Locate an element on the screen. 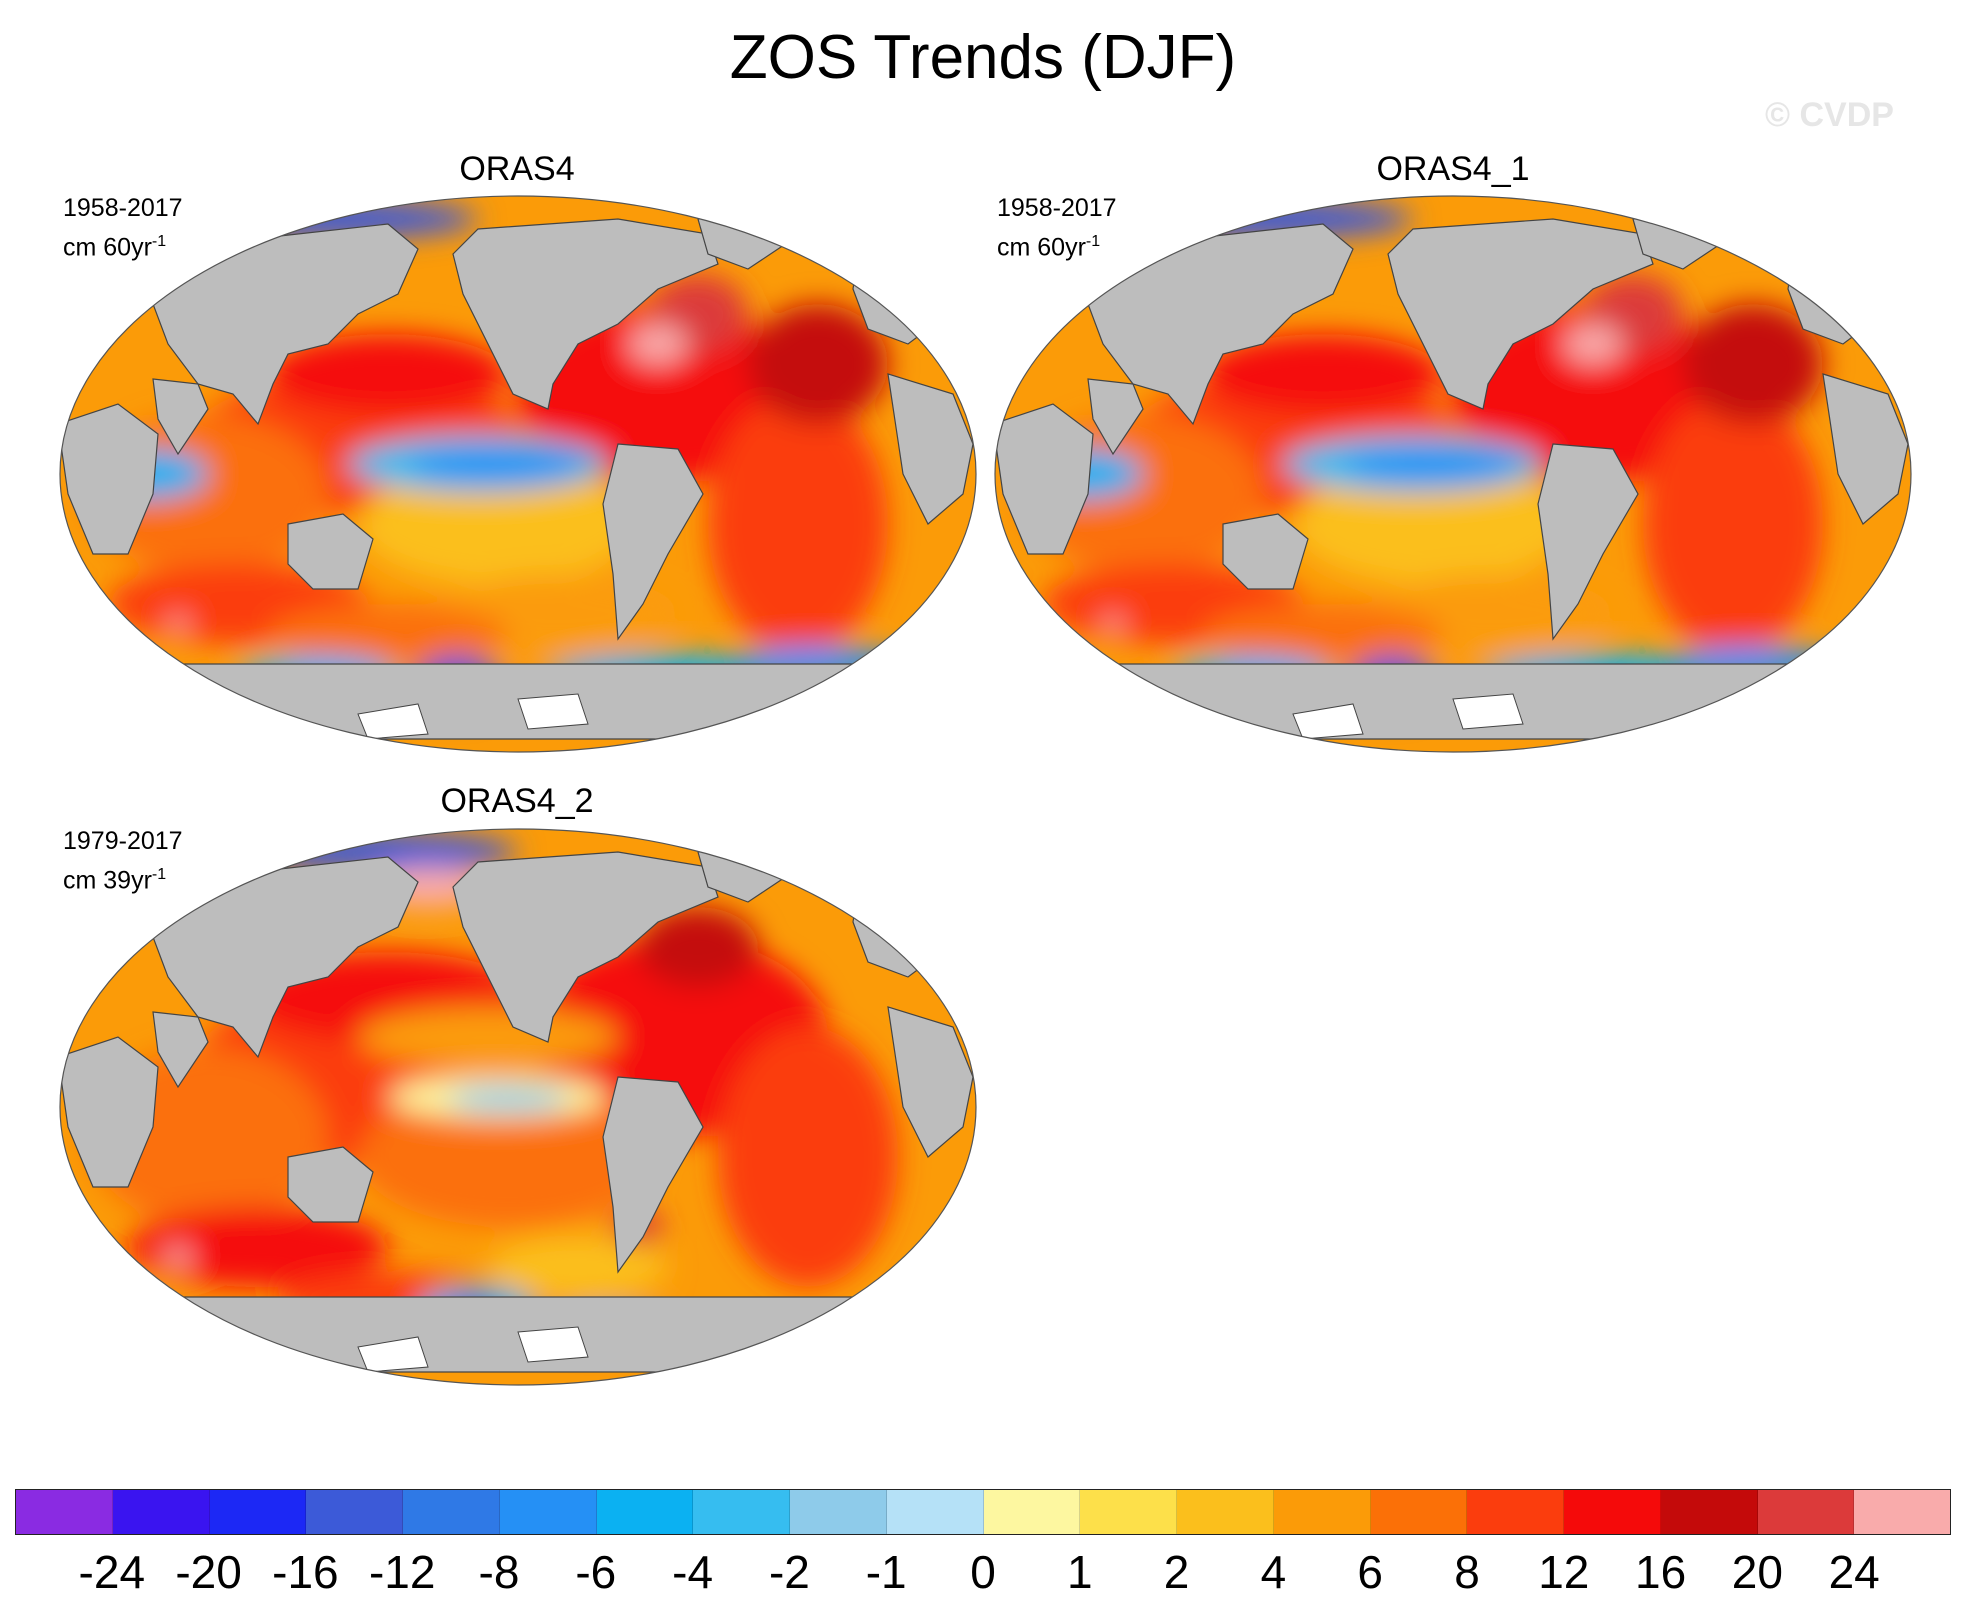 This screenshot has height=1618, width=1966. panel-title-oras4: ORAS4 is located at coordinates (517, 169).